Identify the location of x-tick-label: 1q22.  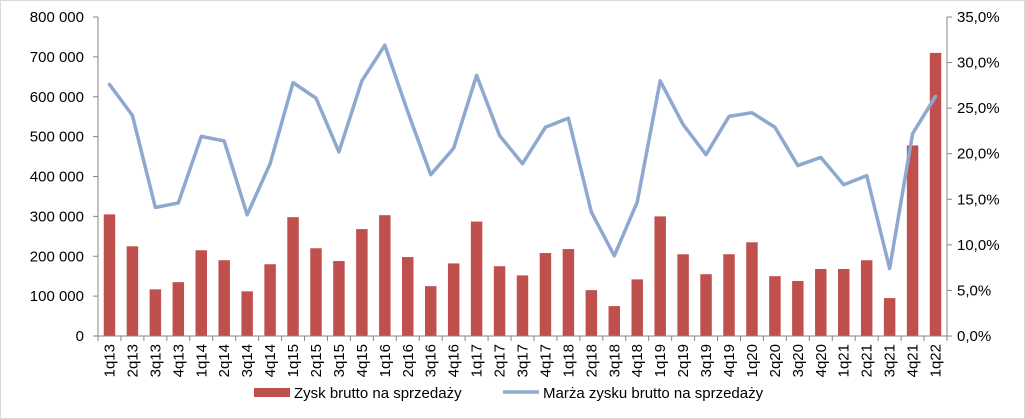
(936, 360).